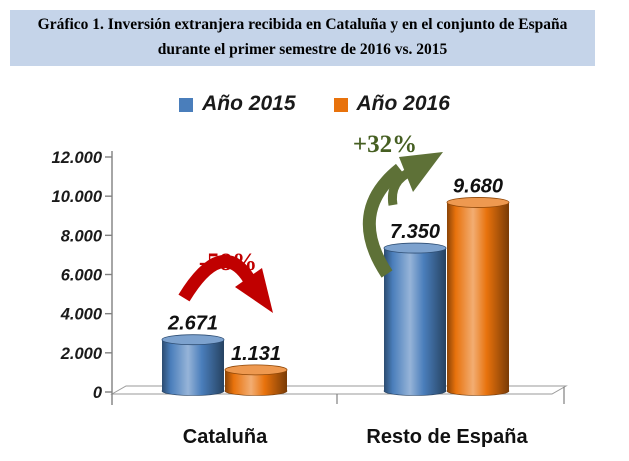 This screenshot has height=461, width=629. I want to click on data-label-a-o-2015-catalu-a: 2.671, so click(192, 324).